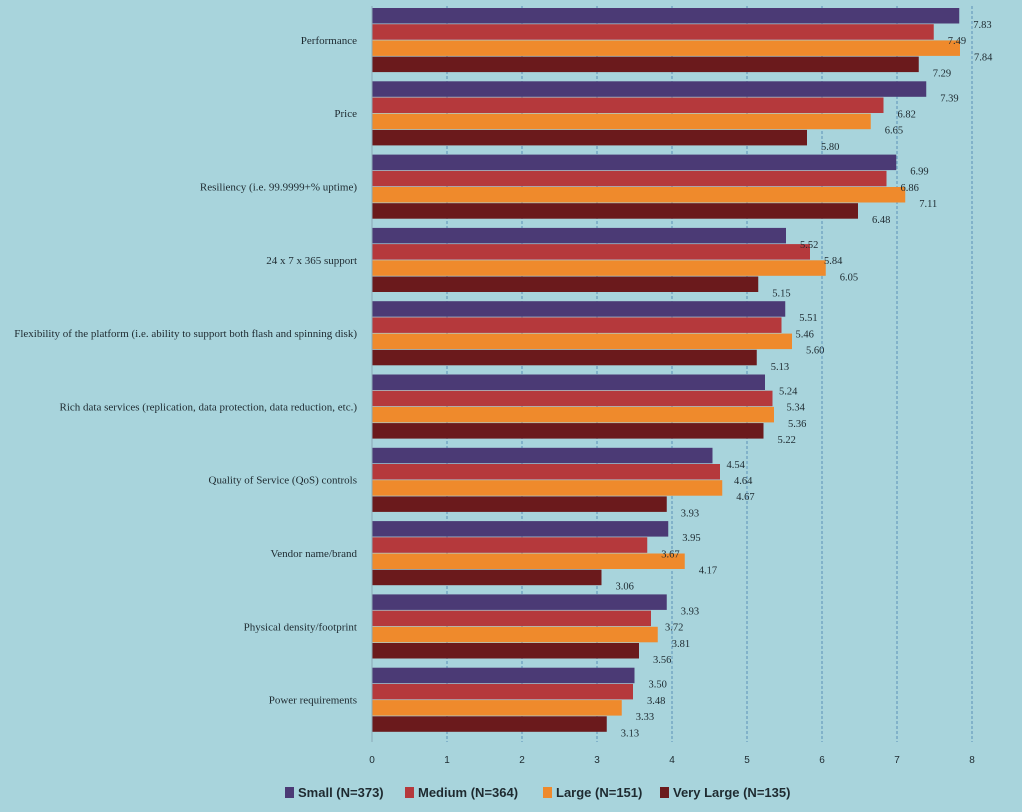 Image resolution: width=1022 pixels, height=812 pixels. I want to click on data-label: 3.48, so click(656, 701).